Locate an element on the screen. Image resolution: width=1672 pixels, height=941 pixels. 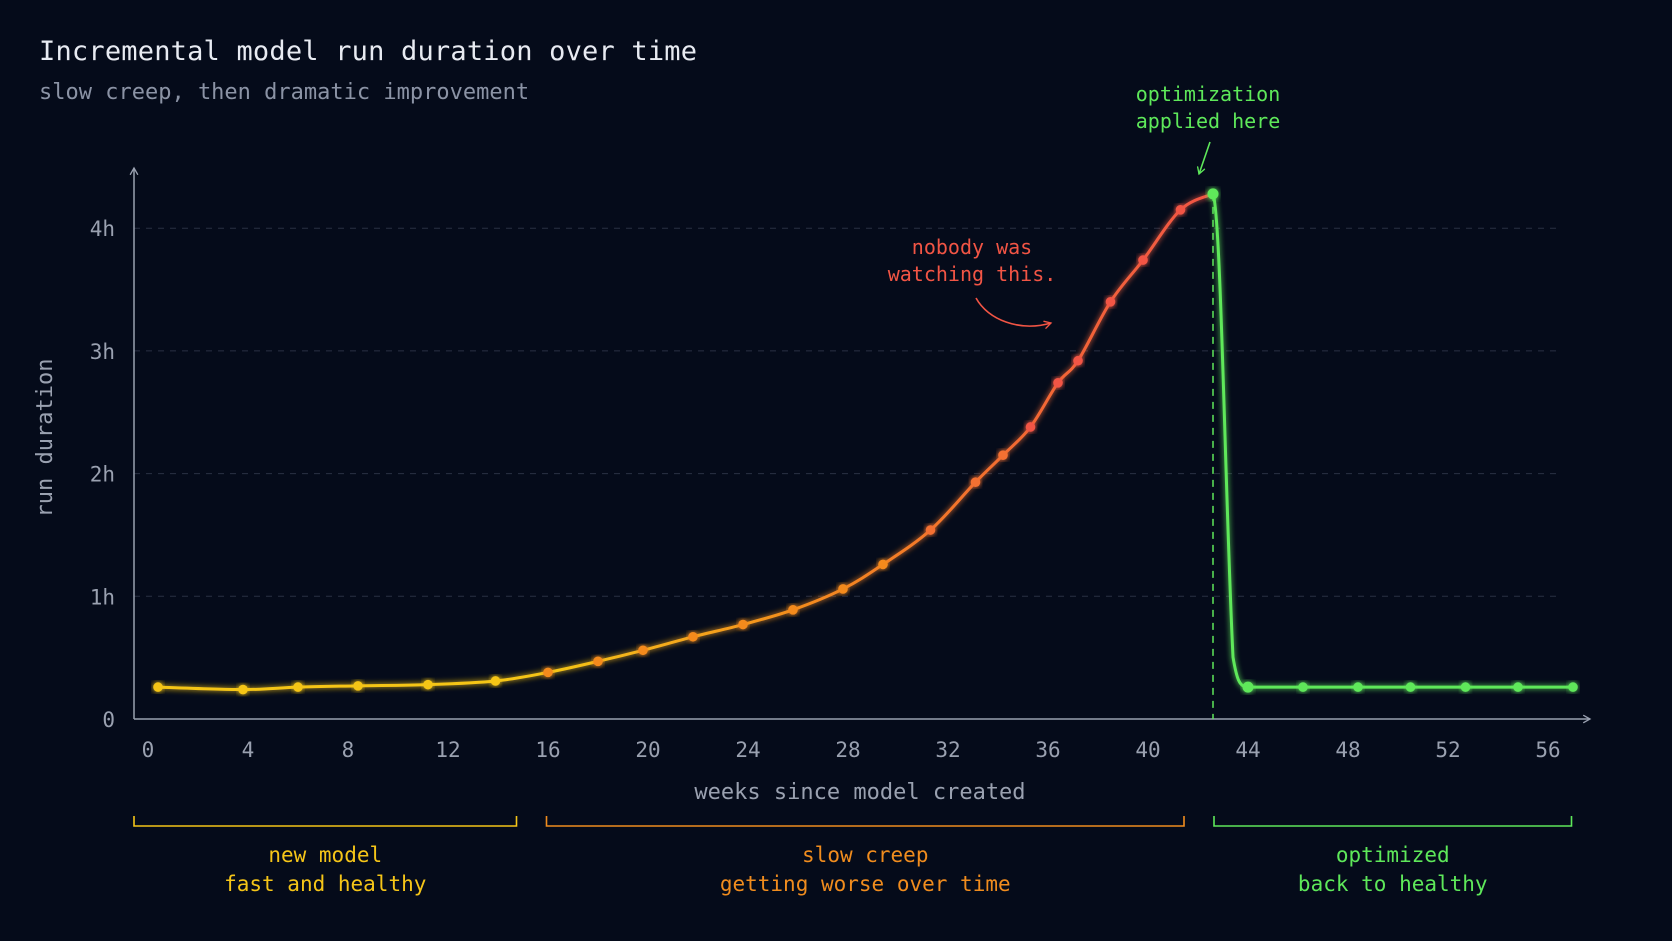
phase-title: new model is located at coordinates (325, 855).